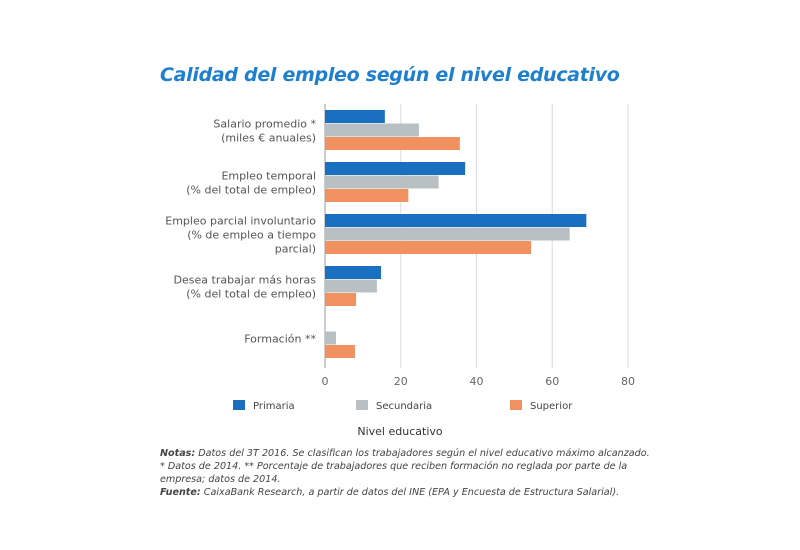  I want to click on source-label: Fuente:, so click(180, 492).